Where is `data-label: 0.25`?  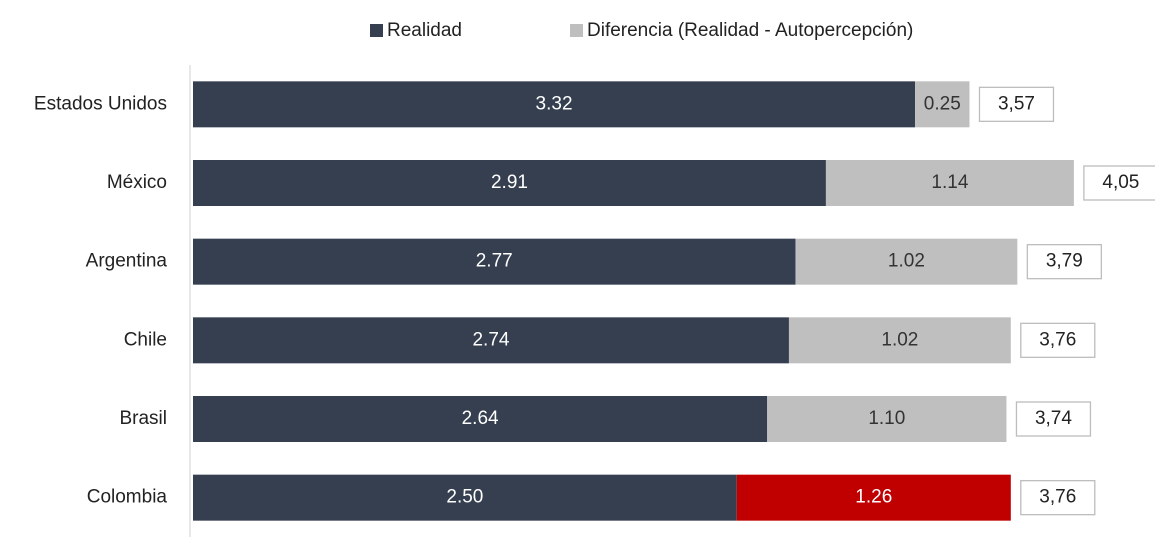 data-label: 0.25 is located at coordinates (942, 103).